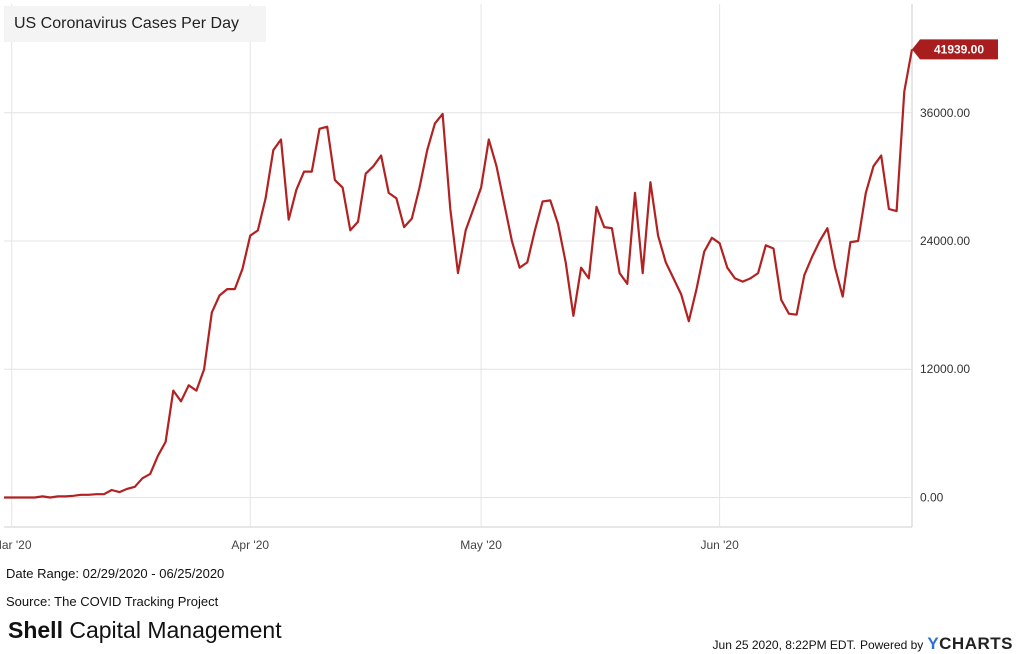  I want to click on y-tick-label: 0.00, so click(932, 497).